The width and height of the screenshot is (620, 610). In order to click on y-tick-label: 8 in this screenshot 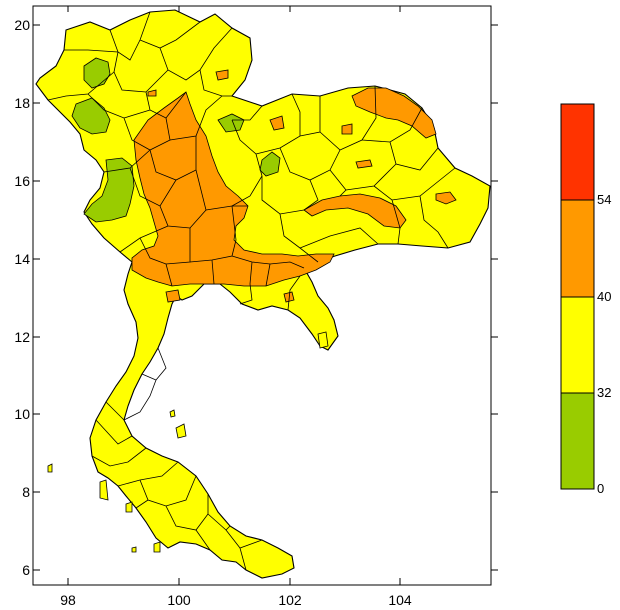, I will do `click(26, 492)`.